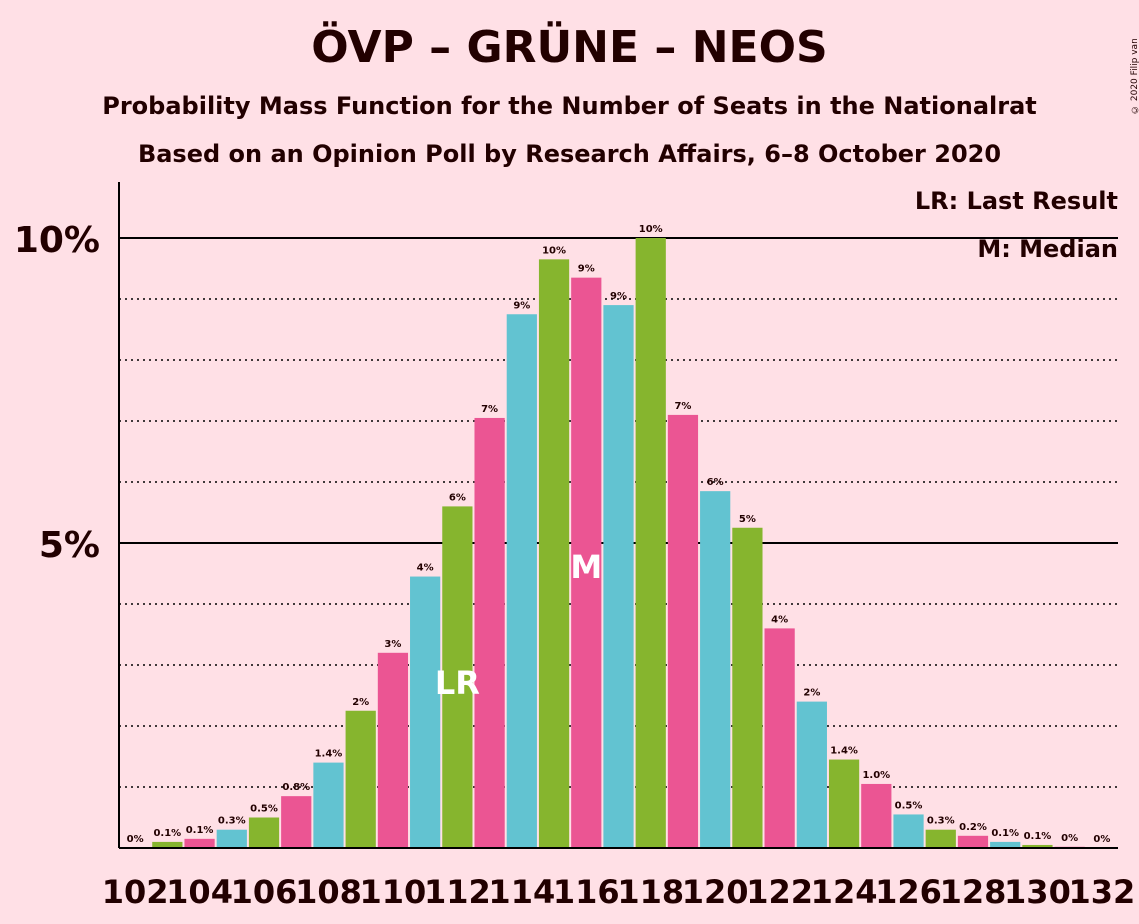 The height and width of the screenshot is (924, 1139). What do you see at coordinates (296, 787) in the screenshot?
I see `data-label-107: 0.8%` at bounding box center [296, 787].